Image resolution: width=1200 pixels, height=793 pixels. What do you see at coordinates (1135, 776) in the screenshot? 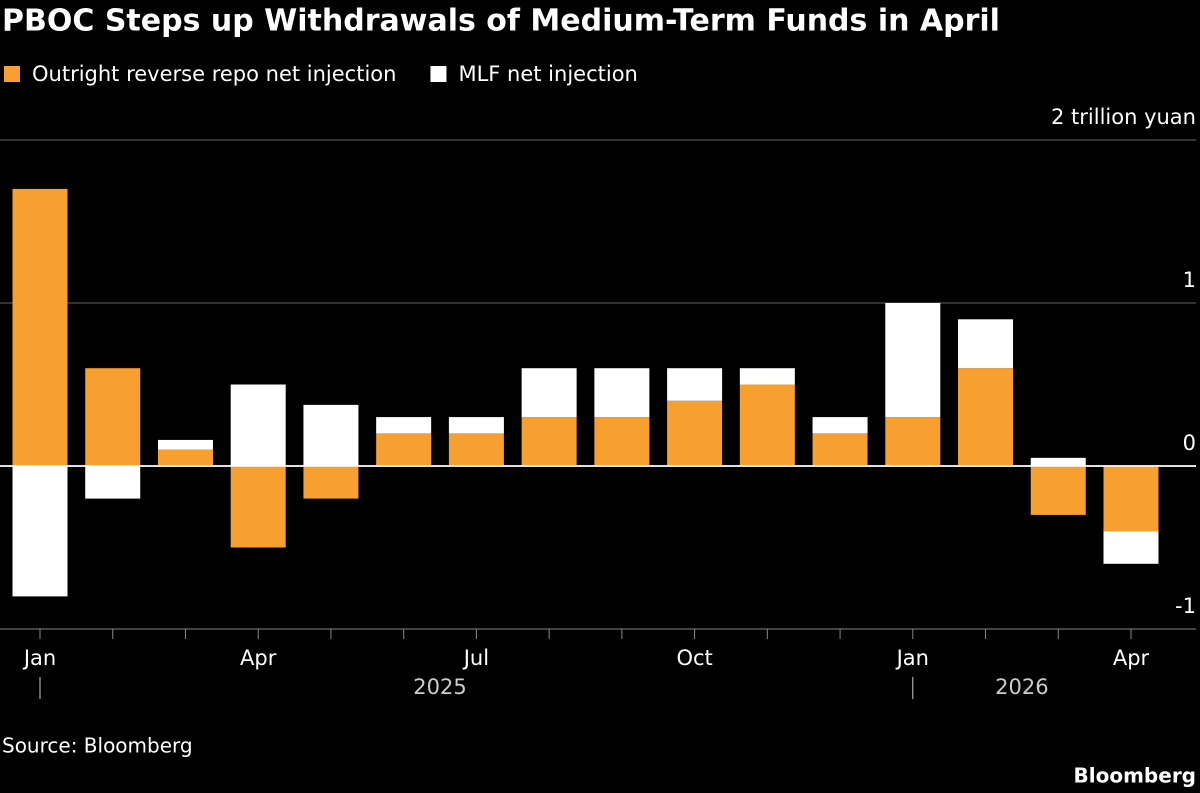
I see `brand: Bloomberg` at bounding box center [1135, 776].